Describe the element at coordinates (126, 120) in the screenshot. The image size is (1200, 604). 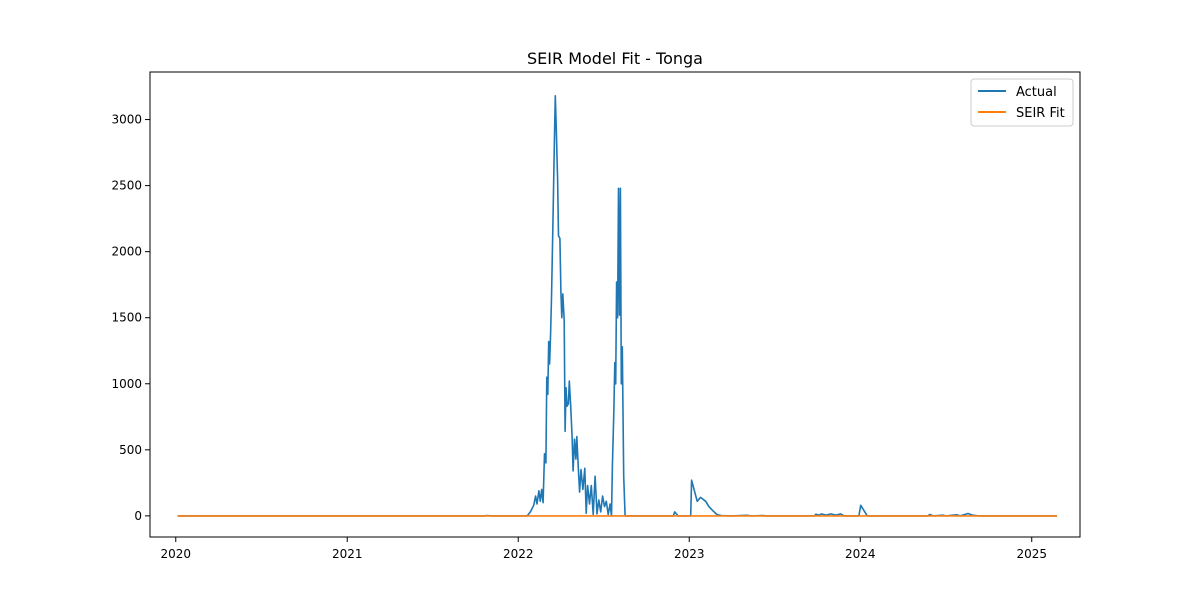
I see `y-tick-label: 3000` at that location.